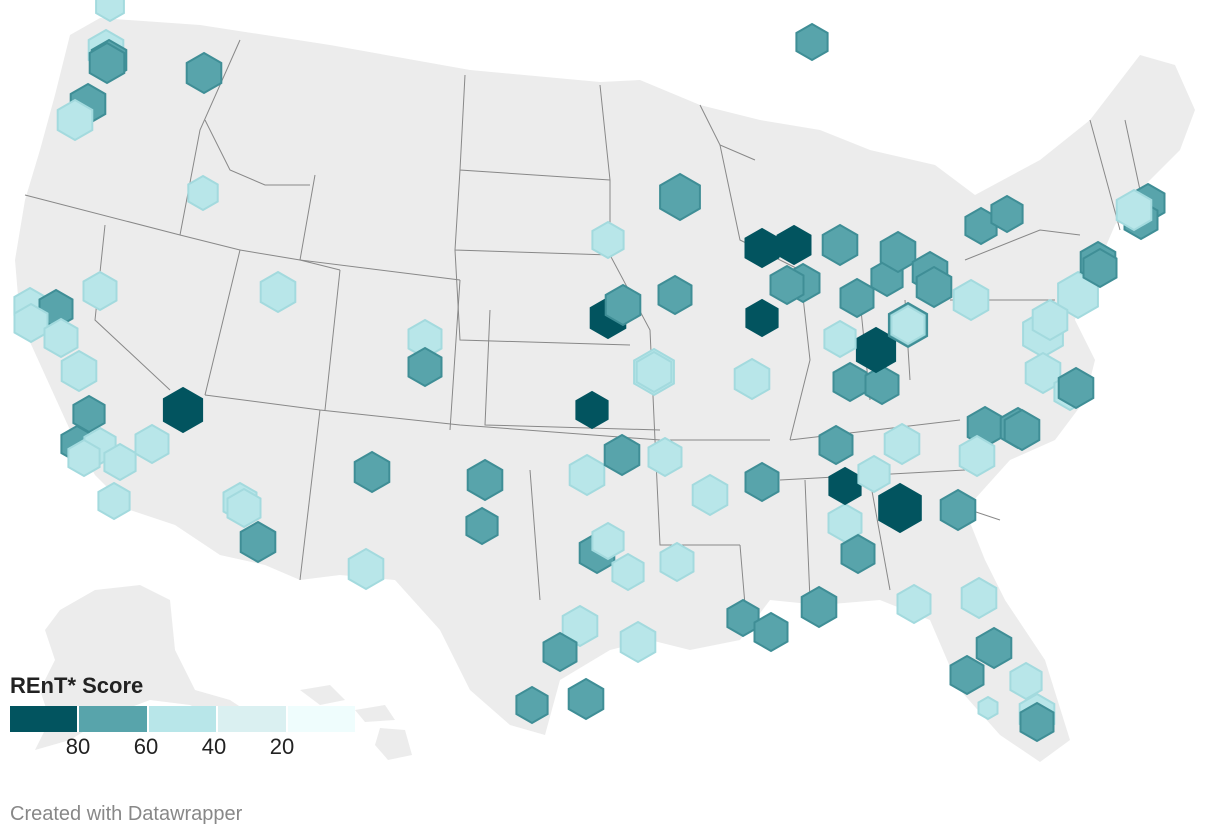 The height and width of the screenshot is (840, 1220). Describe the element at coordinates (182, 746) in the screenshot. I see `legend-ticks: 80 60 40 20` at that location.